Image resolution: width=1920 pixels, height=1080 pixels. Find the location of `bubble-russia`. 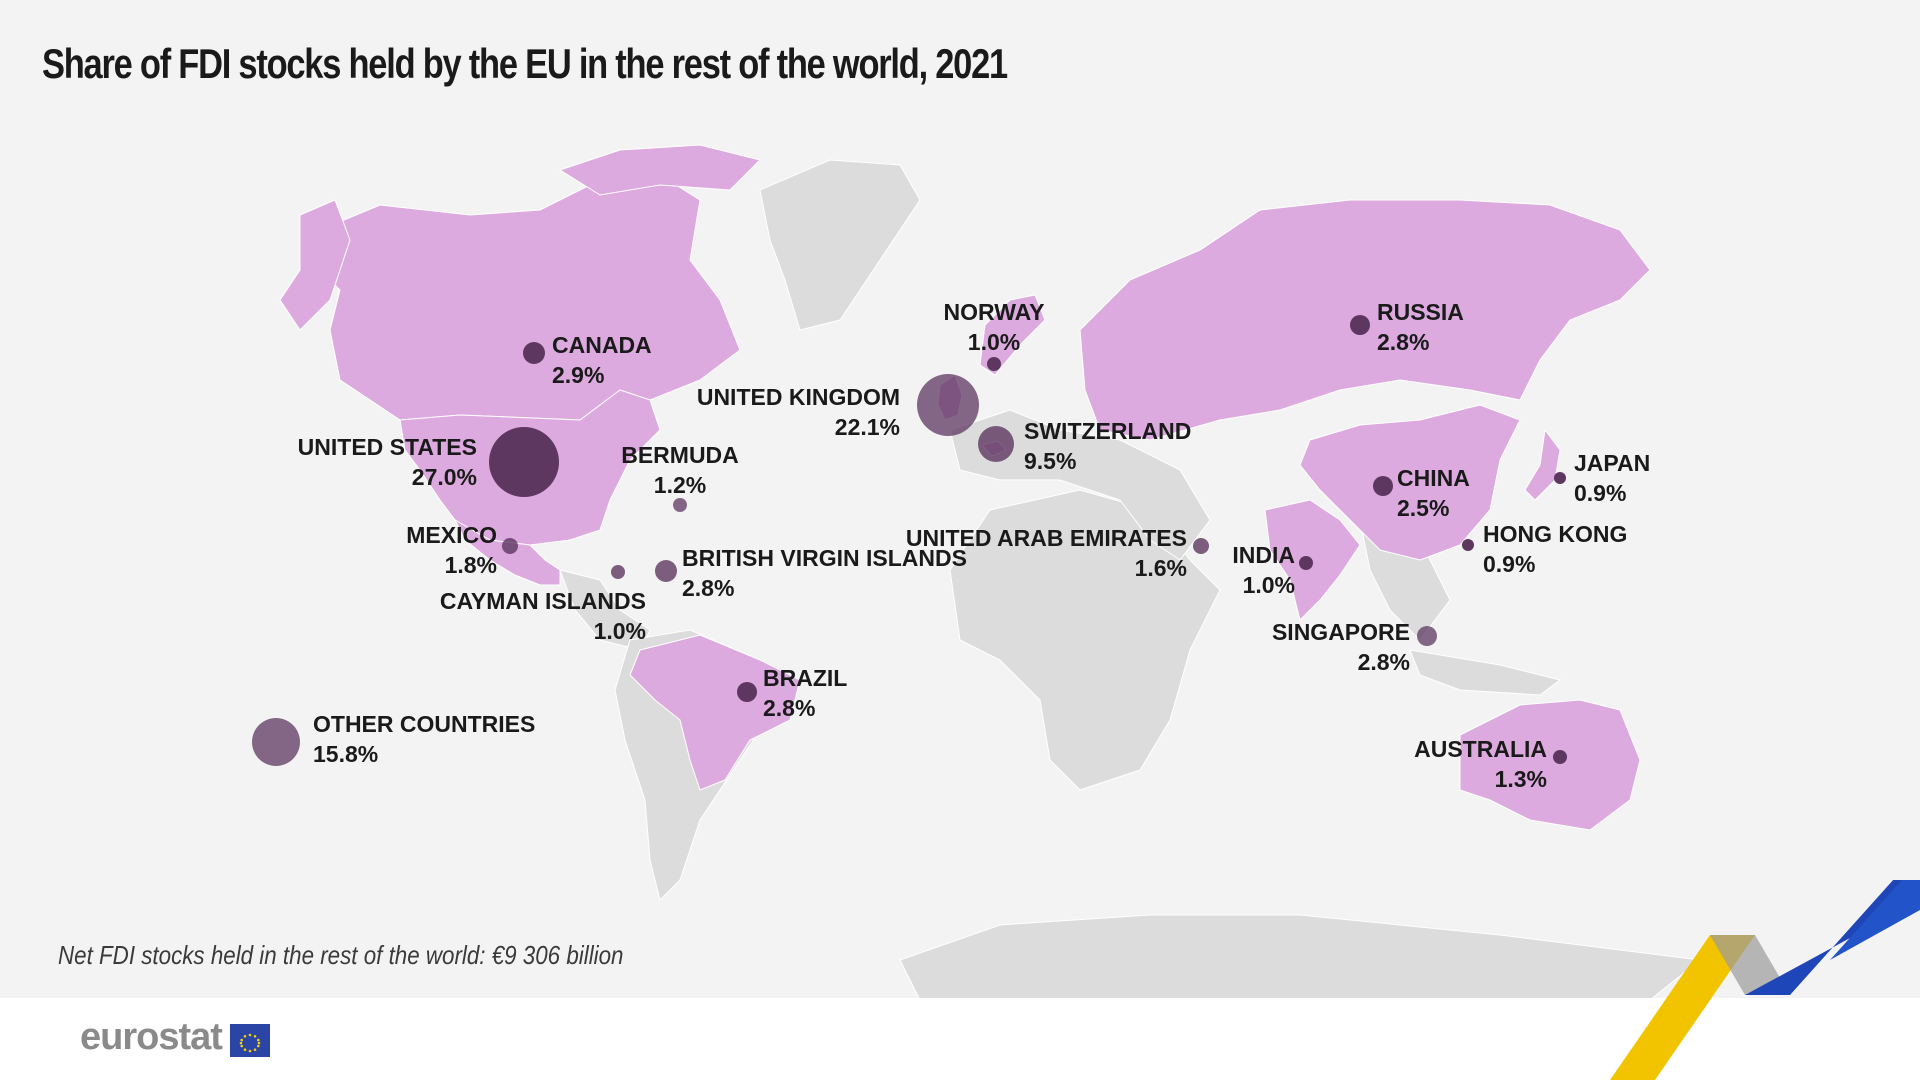

bubble-russia is located at coordinates (1360, 325).